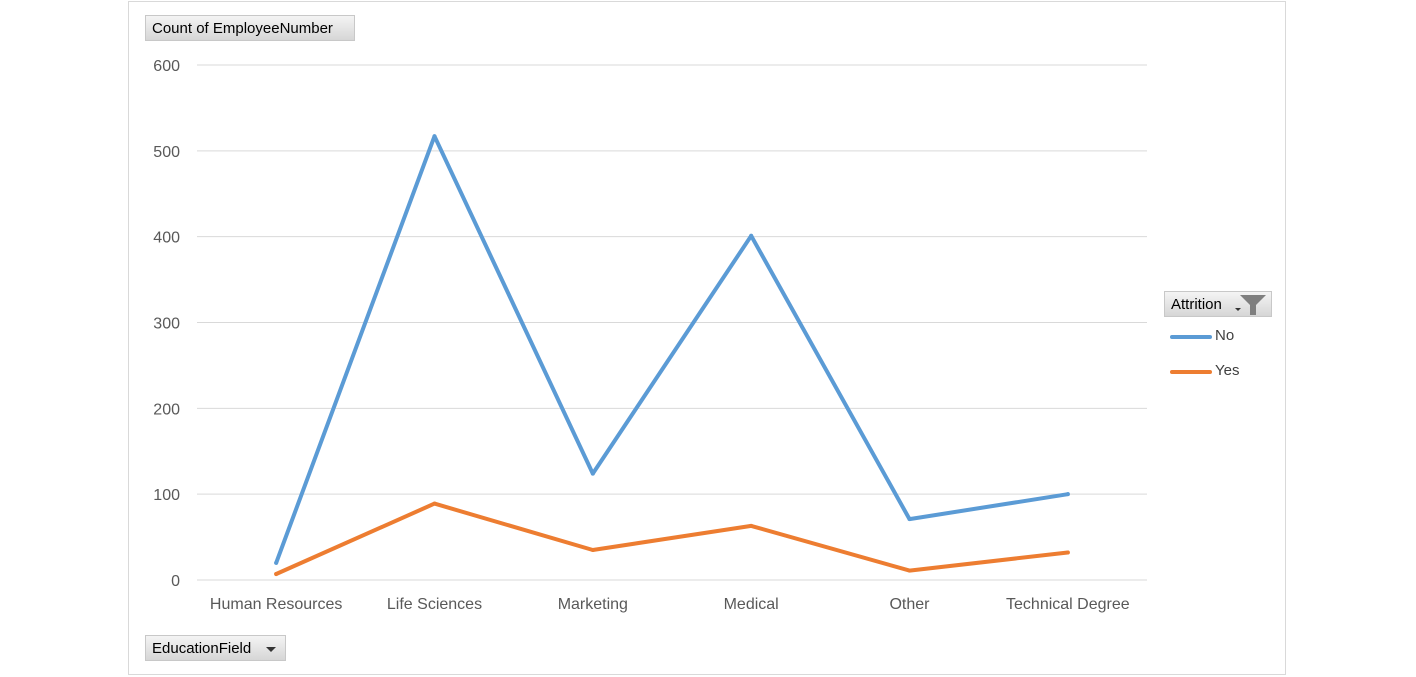 The width and height of the screenshot is (1416, 677). Describe the element at coordinates (166, 495) in the screenshot. I see `y-tick-label: 100` at that location.